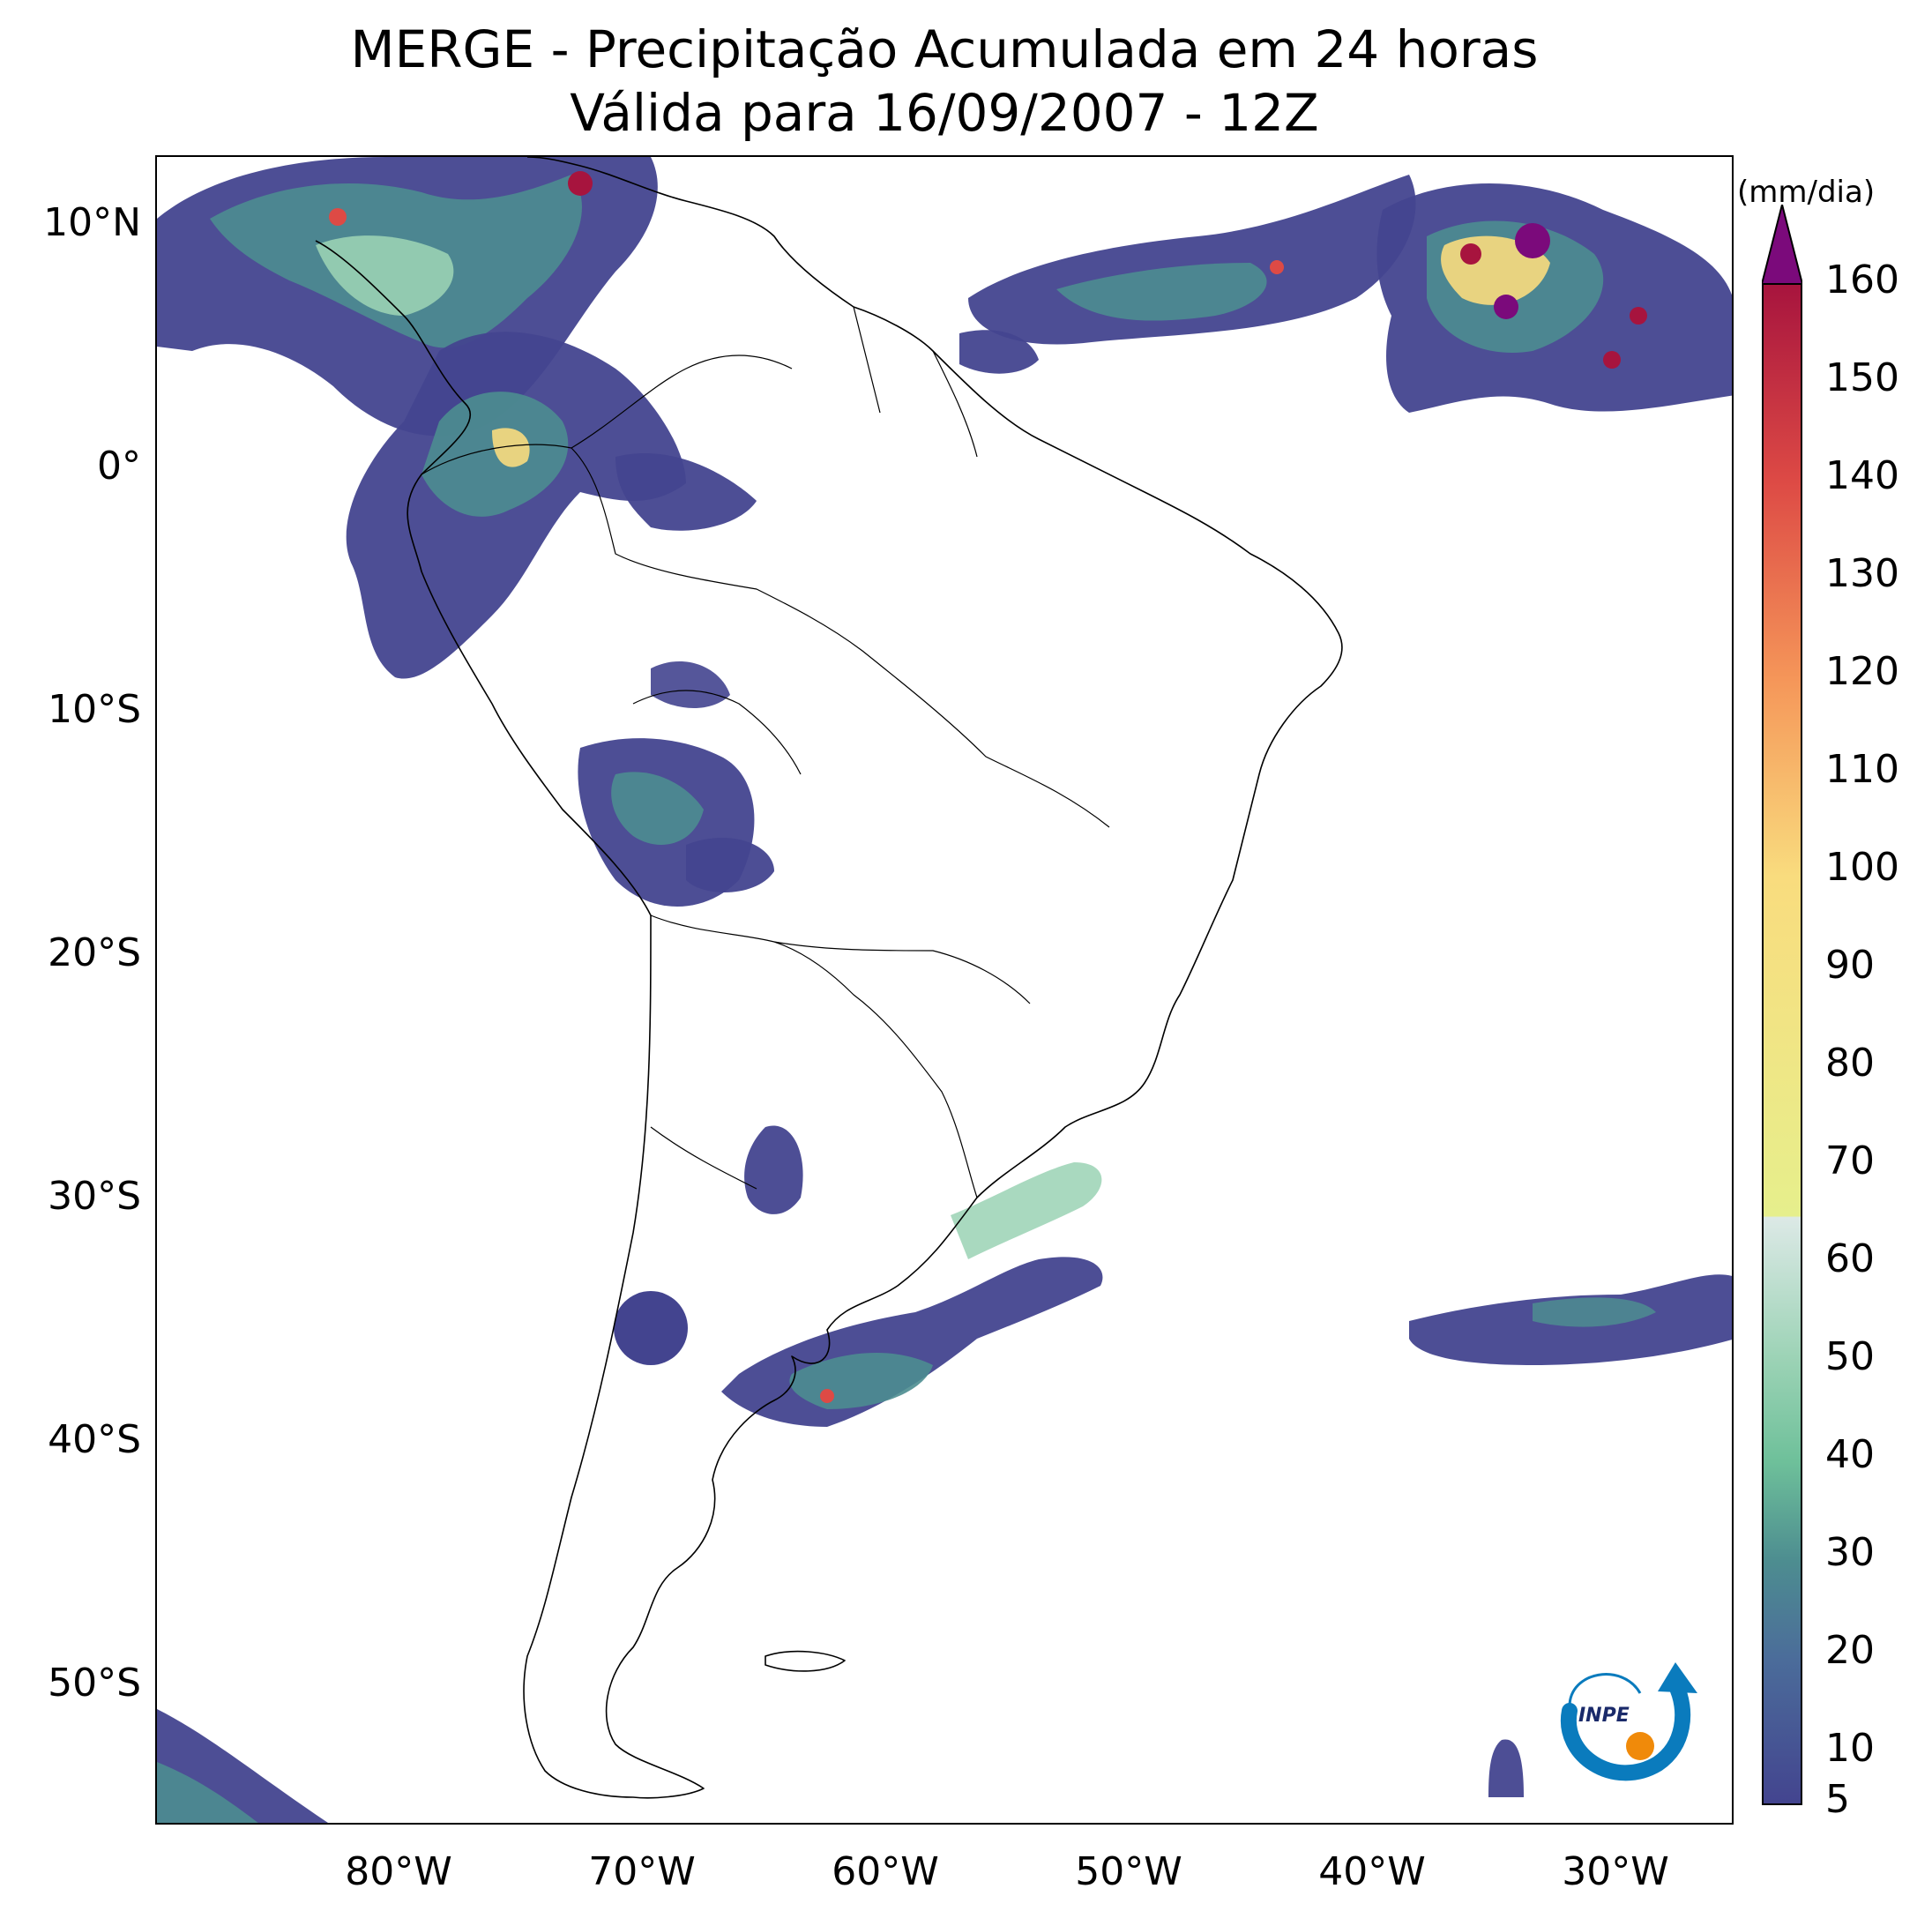 The height and width of the screenshot is (1911, 1932). Describe the element at coordinates (1850, 1160) in the screenshot. I see `colorbar-tick-70: 70` at that location.